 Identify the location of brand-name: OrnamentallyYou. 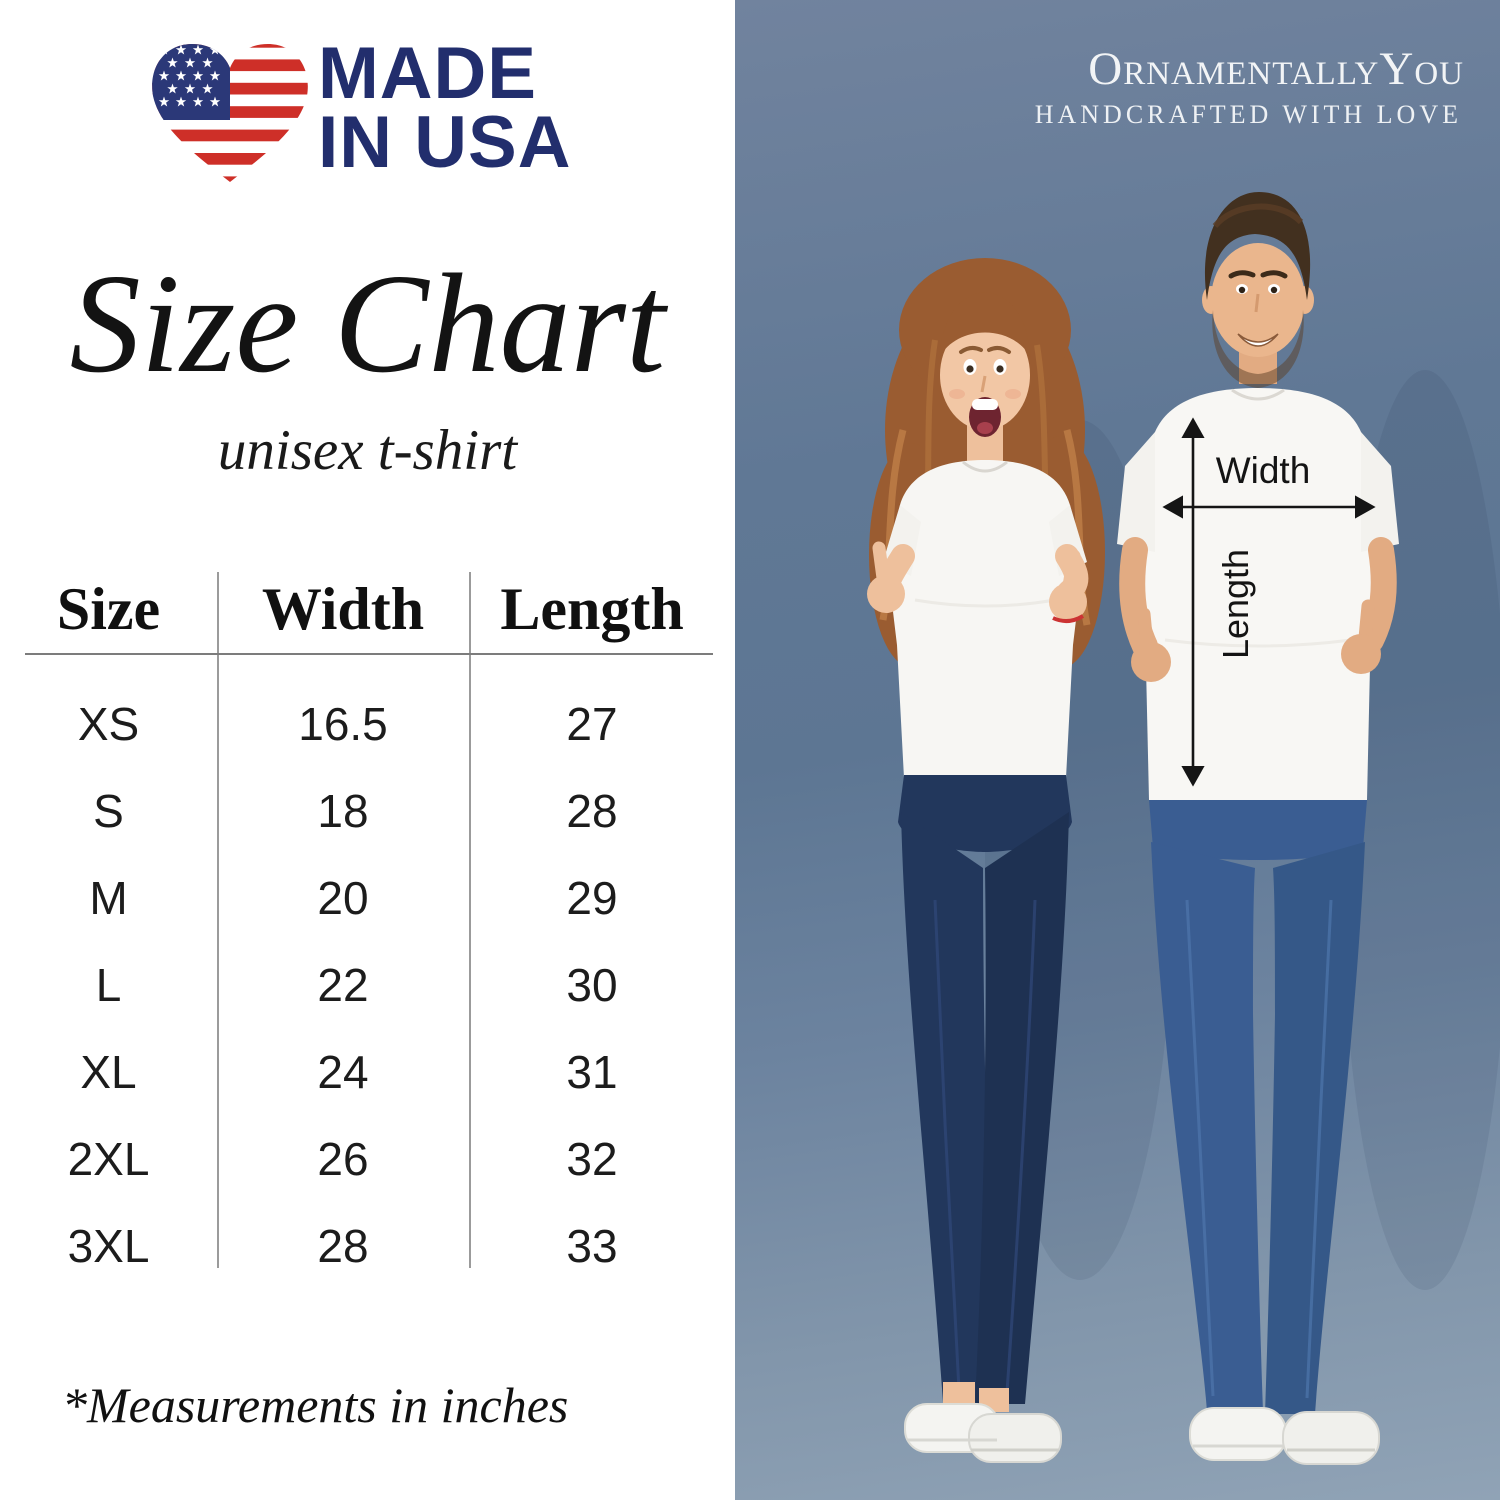
(1276, 69).